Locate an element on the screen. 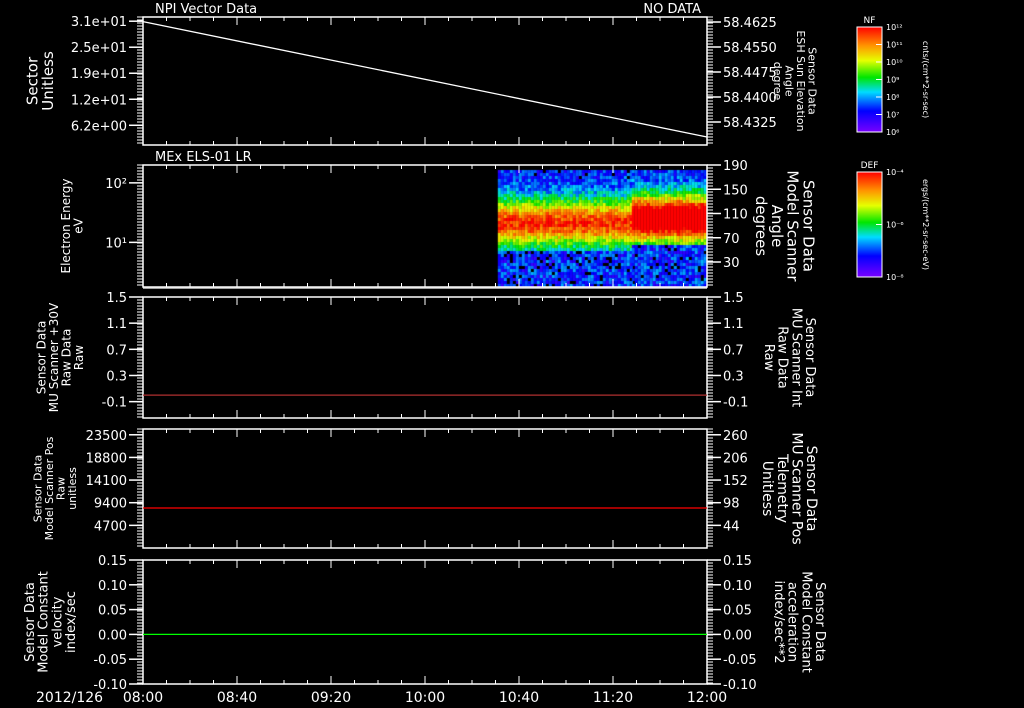 The width and height of the screenshot is (1024, 708). axis-label-line: unitless is located at coordinates (72, 488).